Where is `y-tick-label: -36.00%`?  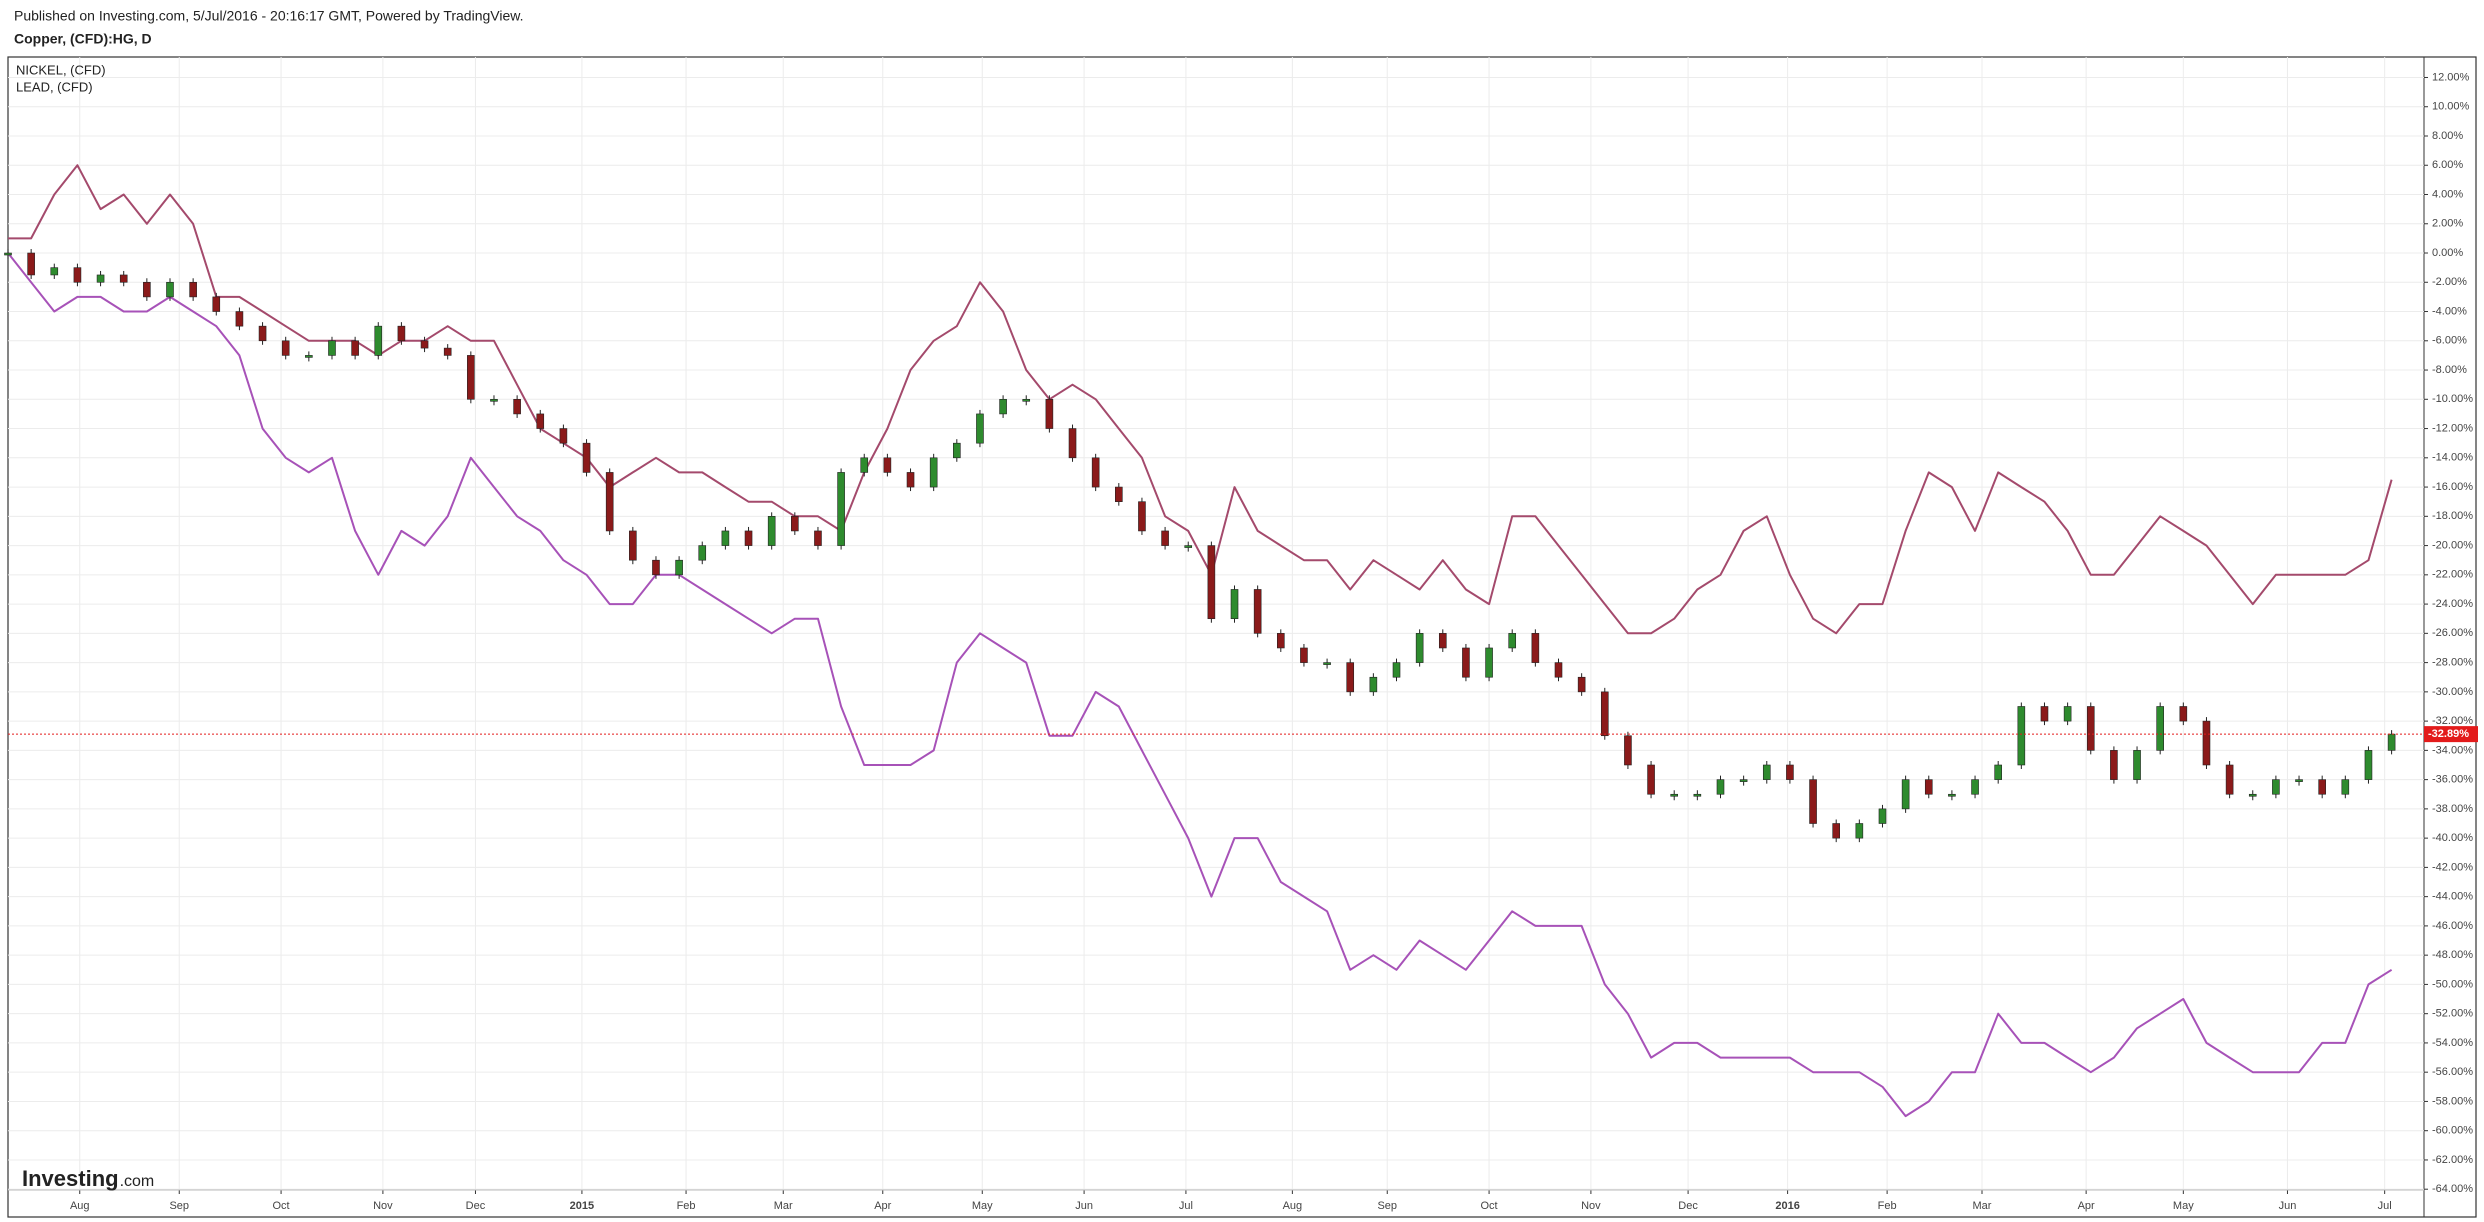
y-tick-label: -36.00% is located at coordinates (2452, 780).